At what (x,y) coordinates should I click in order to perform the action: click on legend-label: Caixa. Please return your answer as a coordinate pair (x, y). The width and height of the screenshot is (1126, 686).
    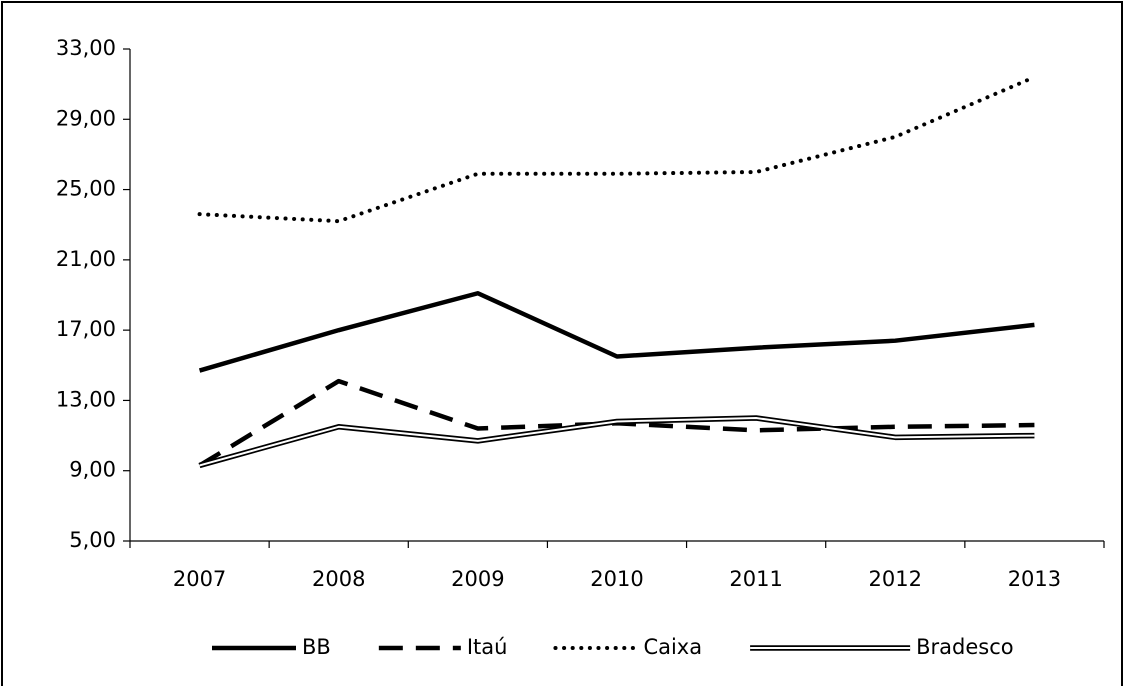
    Looking at the image, I should click on (672, 647).